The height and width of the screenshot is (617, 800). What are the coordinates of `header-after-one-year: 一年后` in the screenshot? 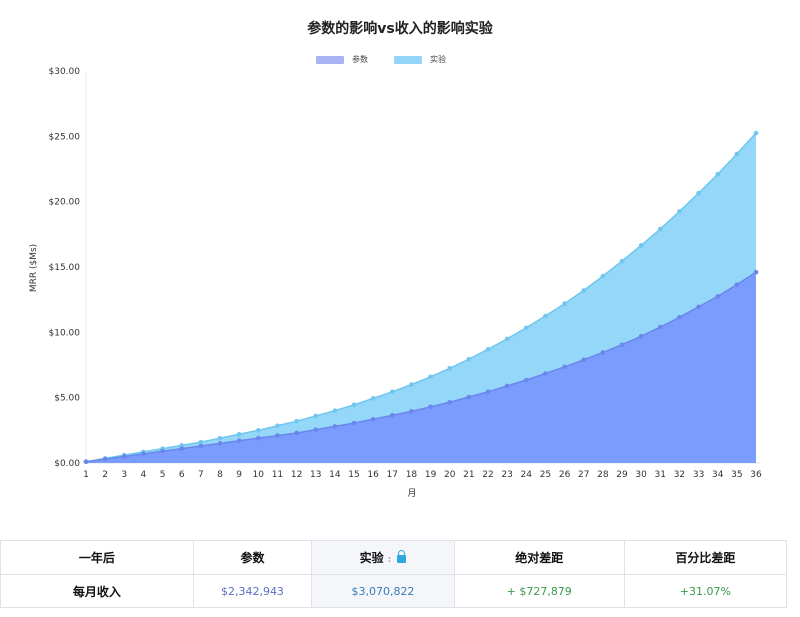 It's located at (97, 557).